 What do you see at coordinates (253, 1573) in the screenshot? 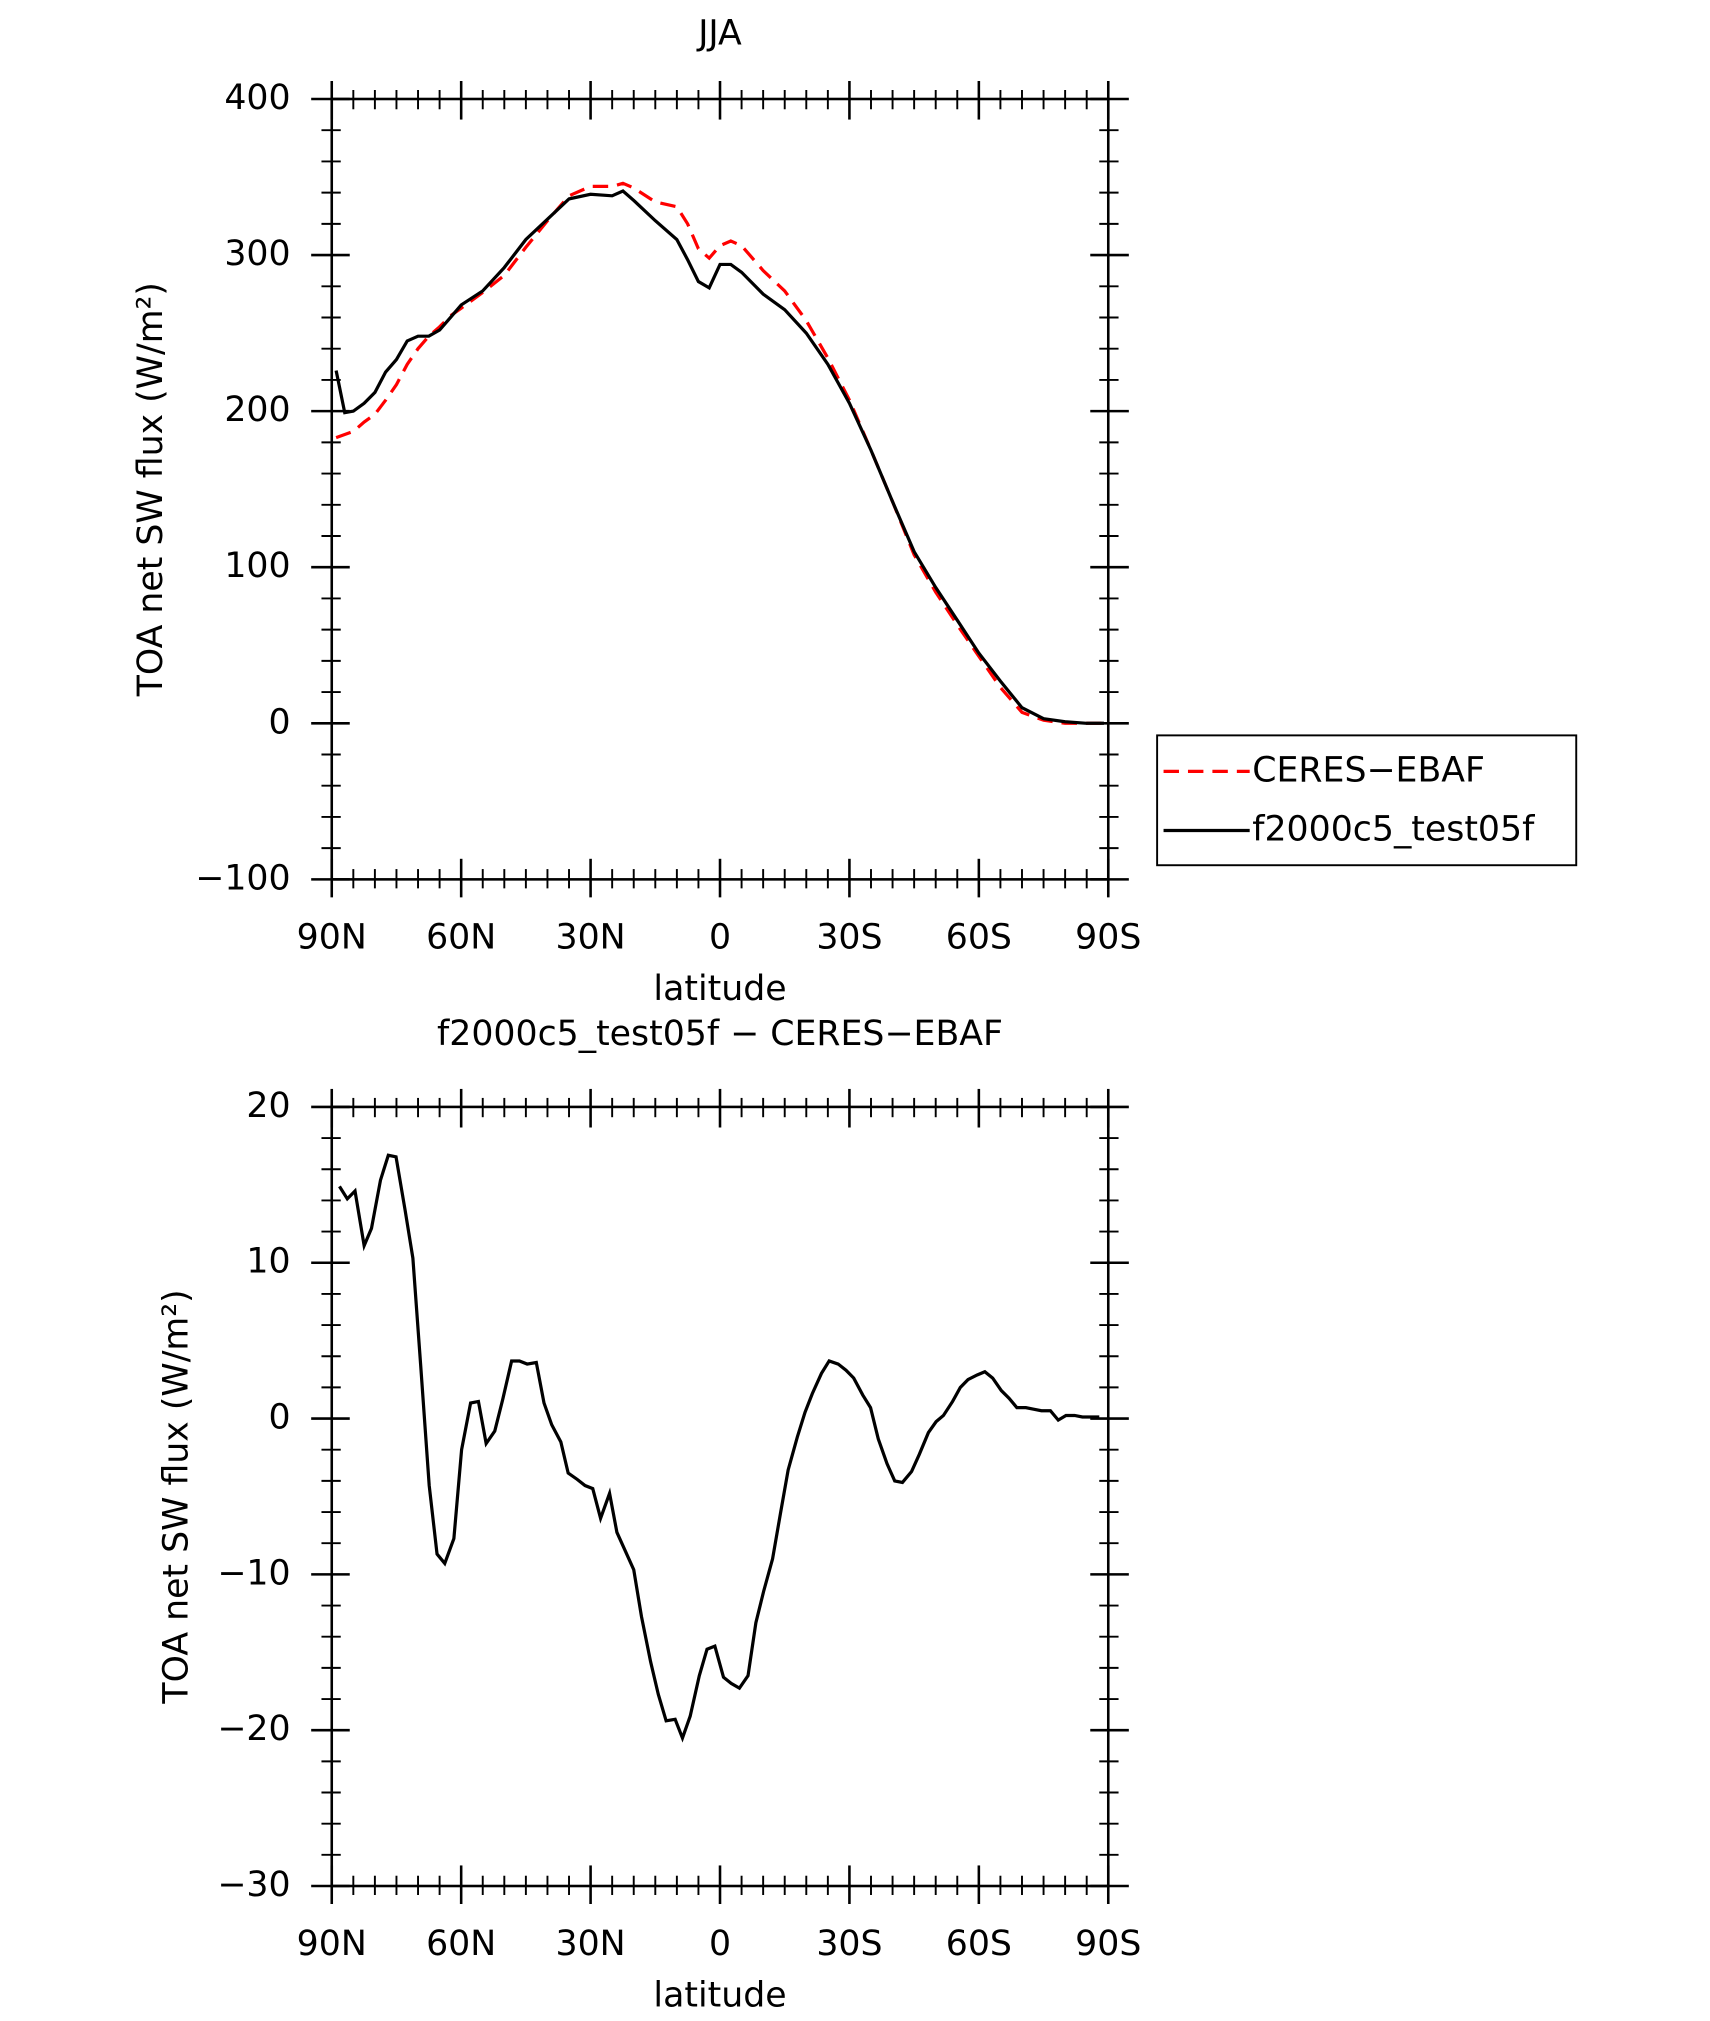
I see `y-tick-label: −10` at bounding box center [253, 1573].